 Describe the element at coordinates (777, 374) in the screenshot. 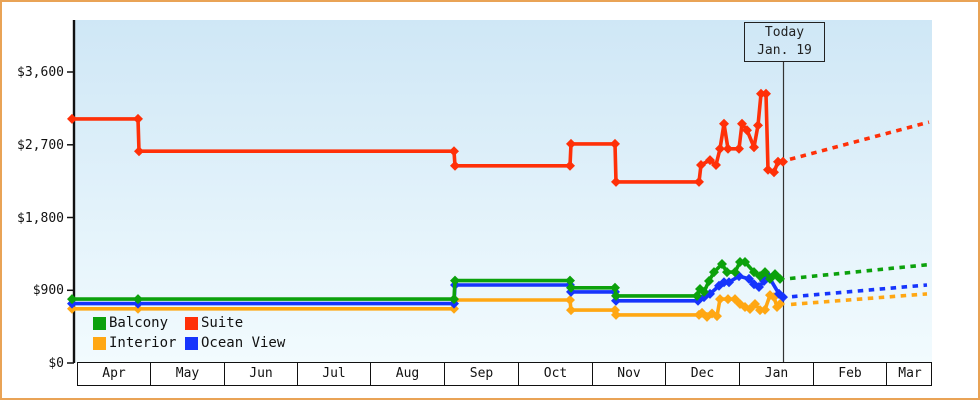

I see `month-cell-jan: Jan` at that location.